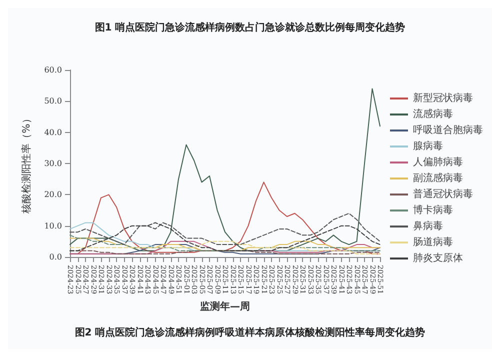 Image resolution: width=500 pixels, height=357 pixels. Describe the element at coordinates (438, 258) in the screenshot. I see `legend-label: 肺炎支原体` at that location.